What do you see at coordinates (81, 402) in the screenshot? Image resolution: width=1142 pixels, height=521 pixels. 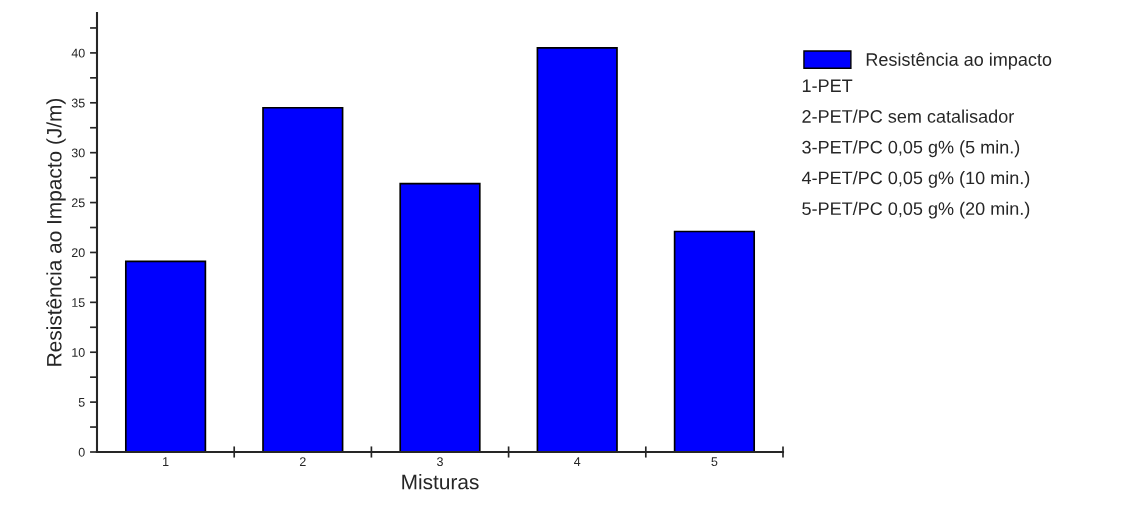 I see `y-tick-label: 5` at bounding box center [81, 402].